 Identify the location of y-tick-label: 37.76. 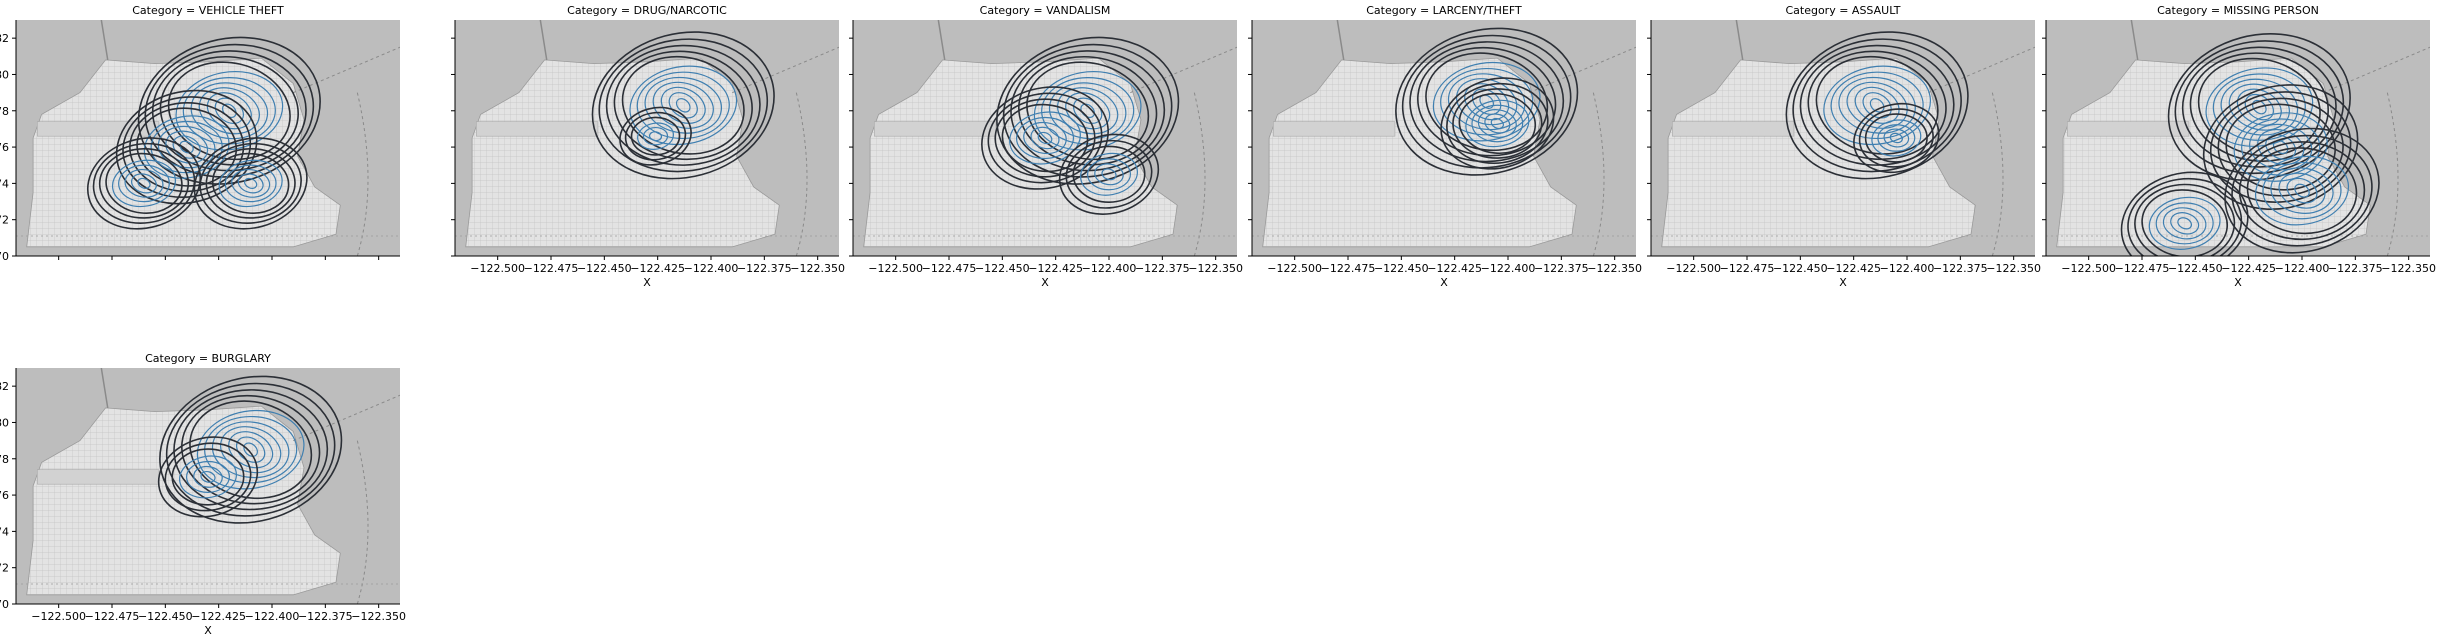
(4, 147).